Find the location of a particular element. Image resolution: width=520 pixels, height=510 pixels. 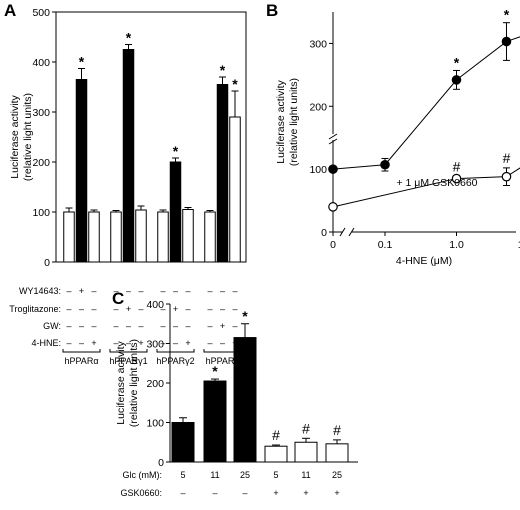

panel-a-sign-8-1: – is located at coordinates (187, 309).